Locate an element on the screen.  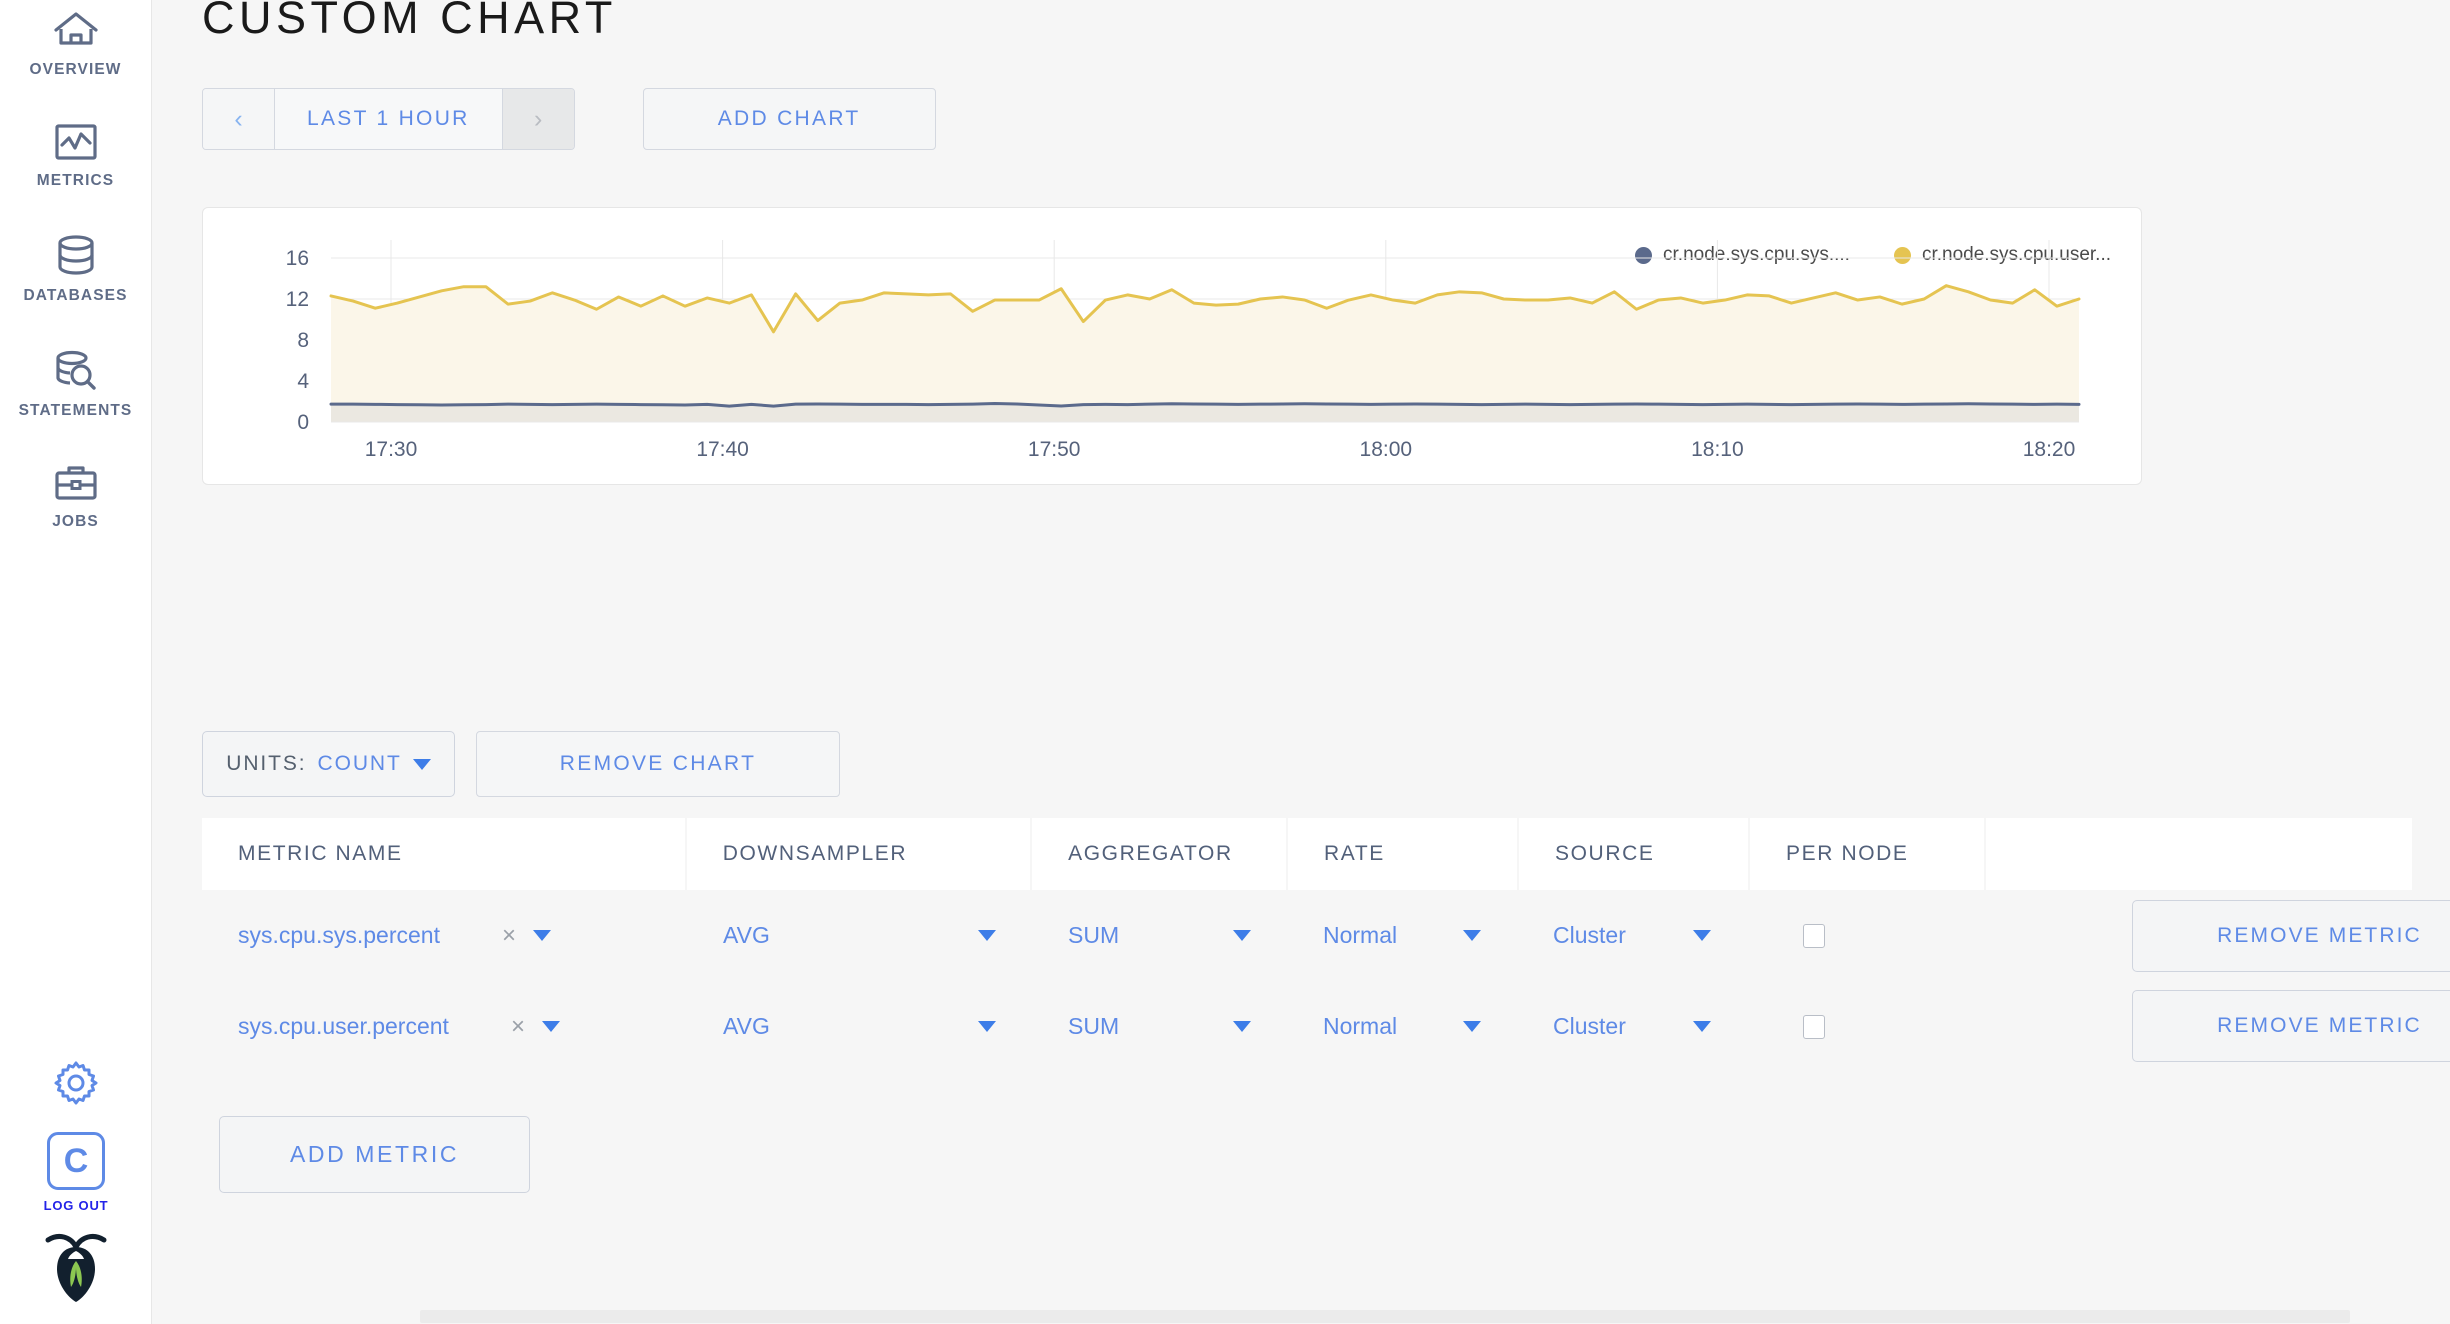
time-range-selector: ‹ LAST 1 HOUR › is located at coordinates (388, 119).